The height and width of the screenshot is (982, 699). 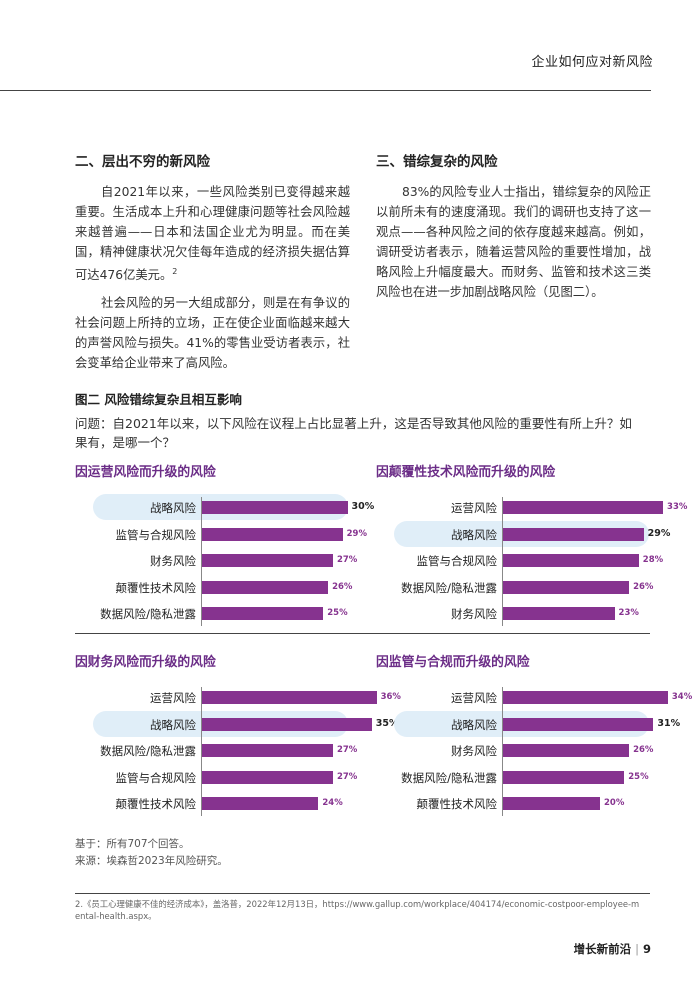 I want to click on chart-title: 因监管与合规而升级的风险, so click(x=453, y=662).